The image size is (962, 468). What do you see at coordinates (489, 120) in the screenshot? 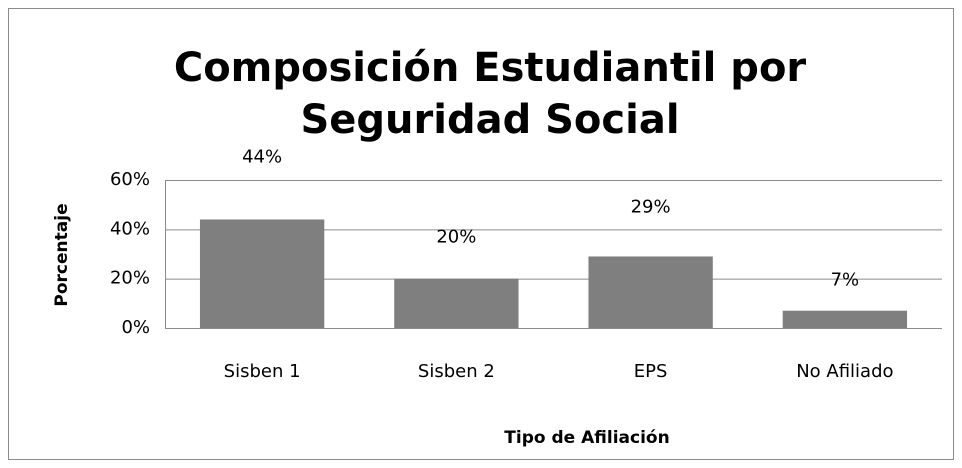
I see `chart-title: Seguridad Social` at bounding box center [489, 120].